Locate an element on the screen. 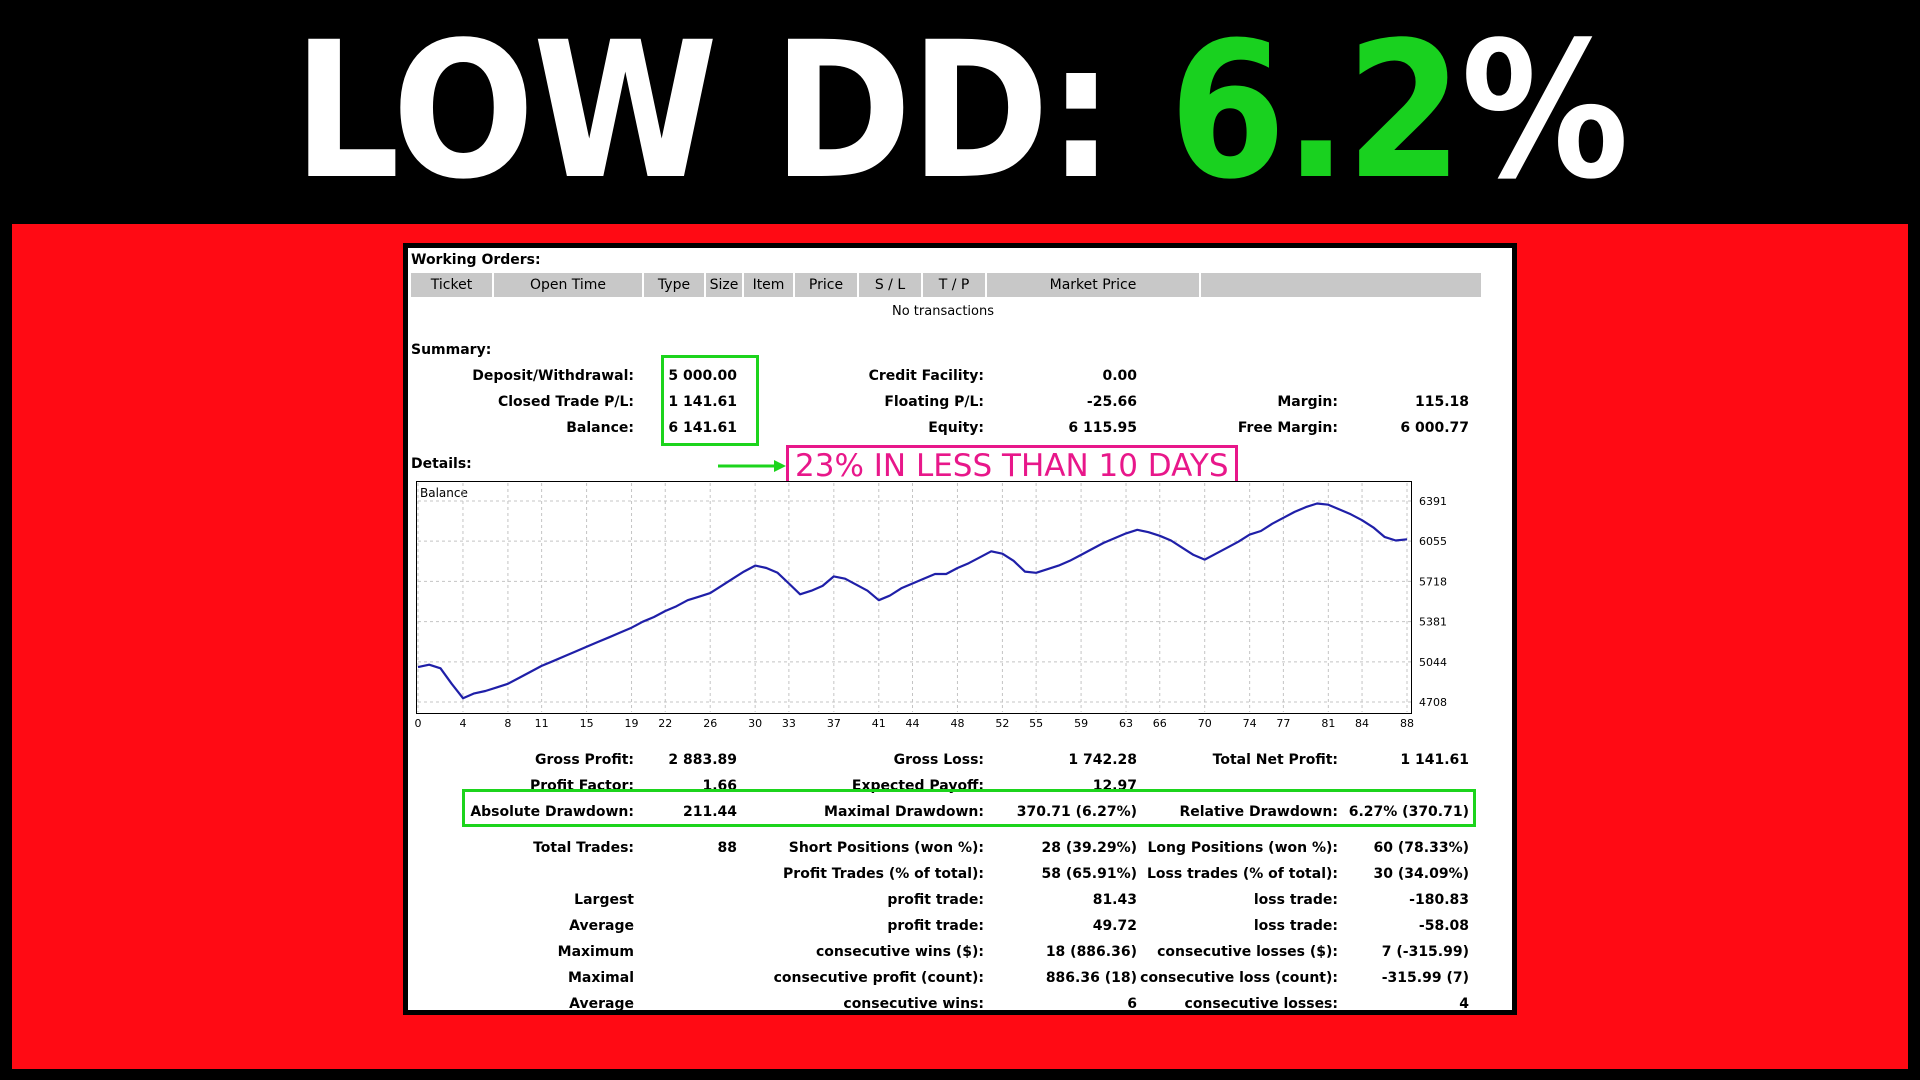 The width and height of the screenshot is (1920, 1080). short-positions-value: 28 (39.29%) is located at coordinates (1089, 848).